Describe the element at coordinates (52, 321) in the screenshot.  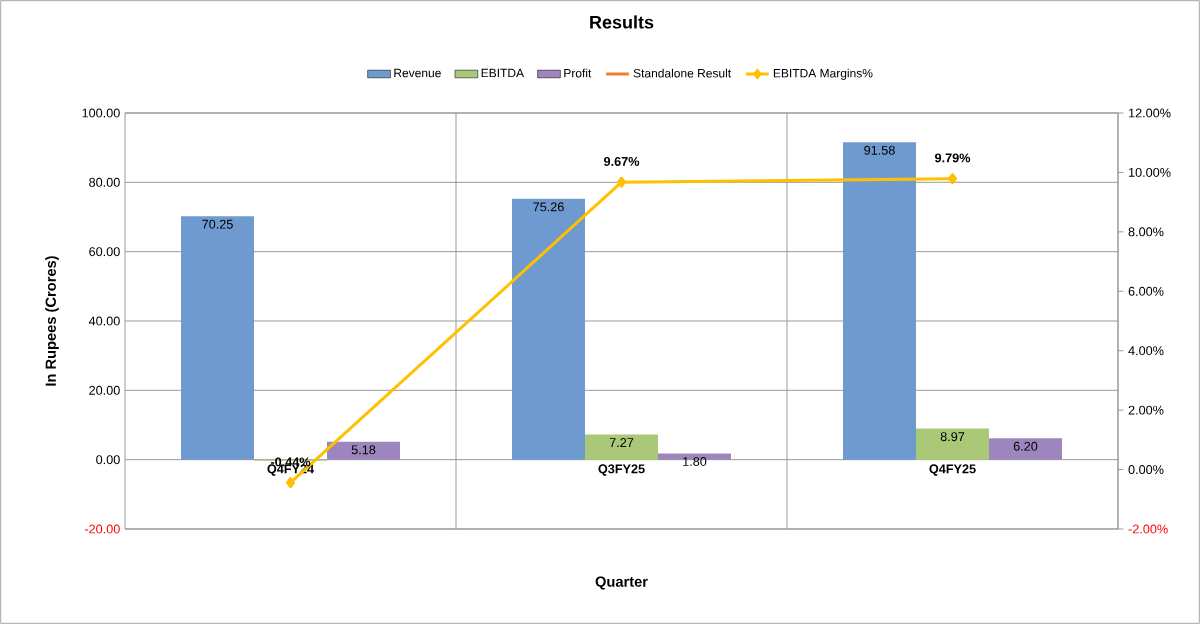
I see `y-axis-title: In Rupees (Crores)` at that location.